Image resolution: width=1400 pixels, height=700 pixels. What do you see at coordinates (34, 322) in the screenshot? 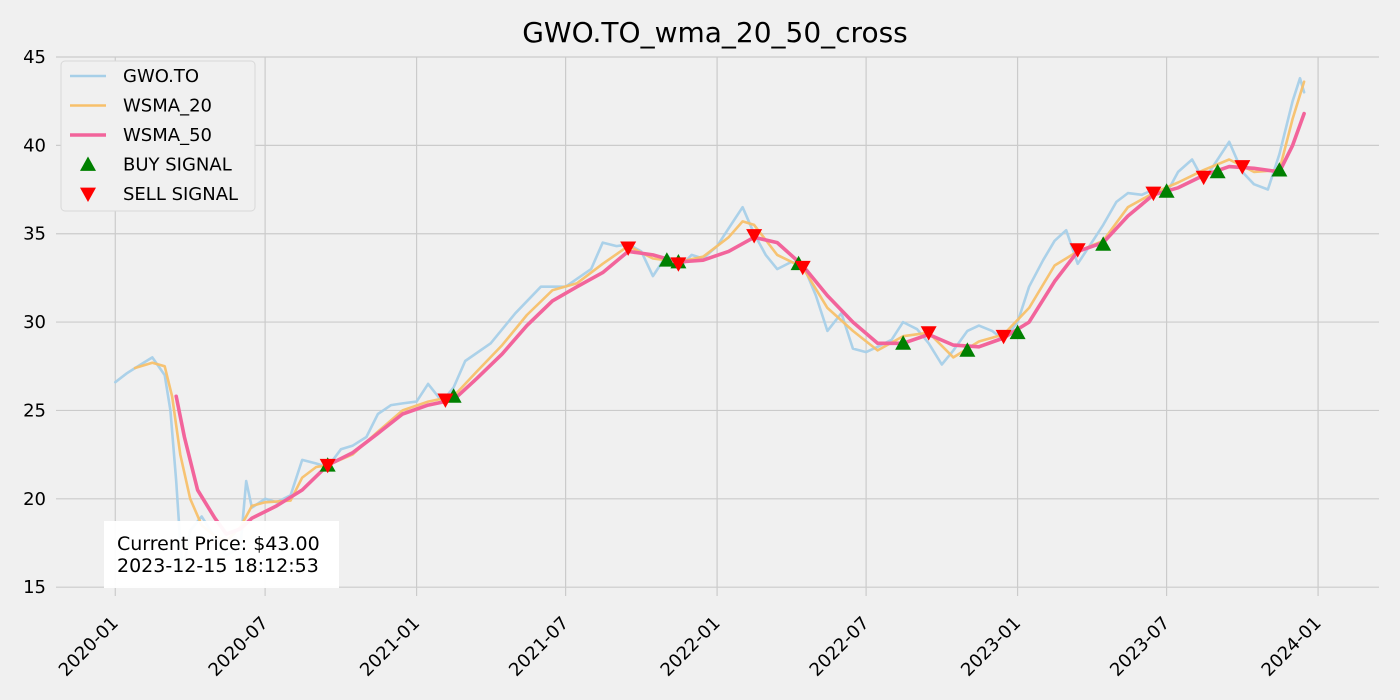
I see `y-tick-label: 30` at bounding box center [34, 322].